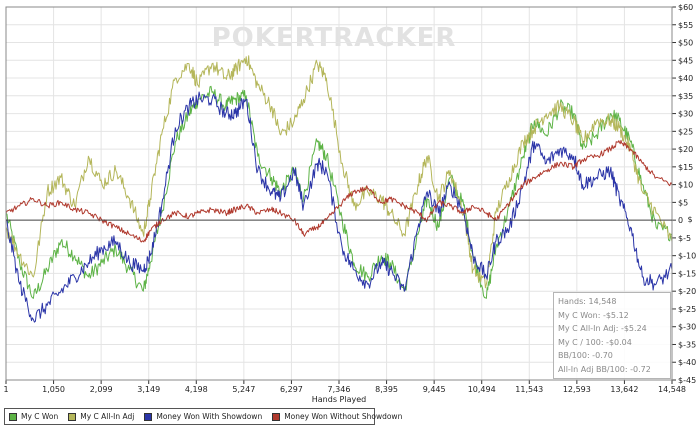  What do you see at coordinates (148, 389) in the screenshot?
I see `x-tick-label: 3,149` at bounding box center [148, 389].